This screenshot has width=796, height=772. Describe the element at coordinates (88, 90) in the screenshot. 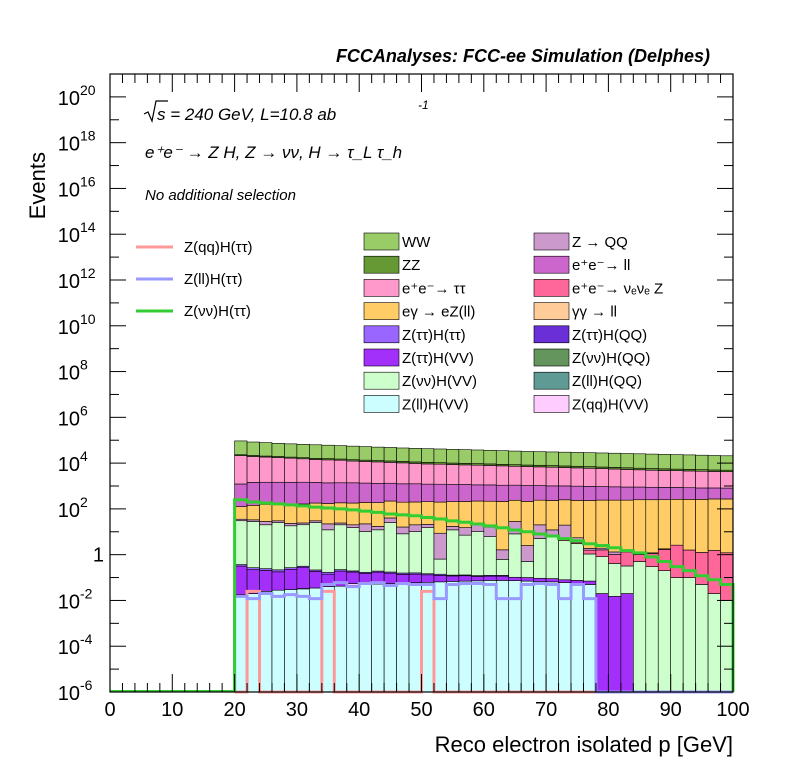

I see `y-tick-label-exp: 20` at that location.